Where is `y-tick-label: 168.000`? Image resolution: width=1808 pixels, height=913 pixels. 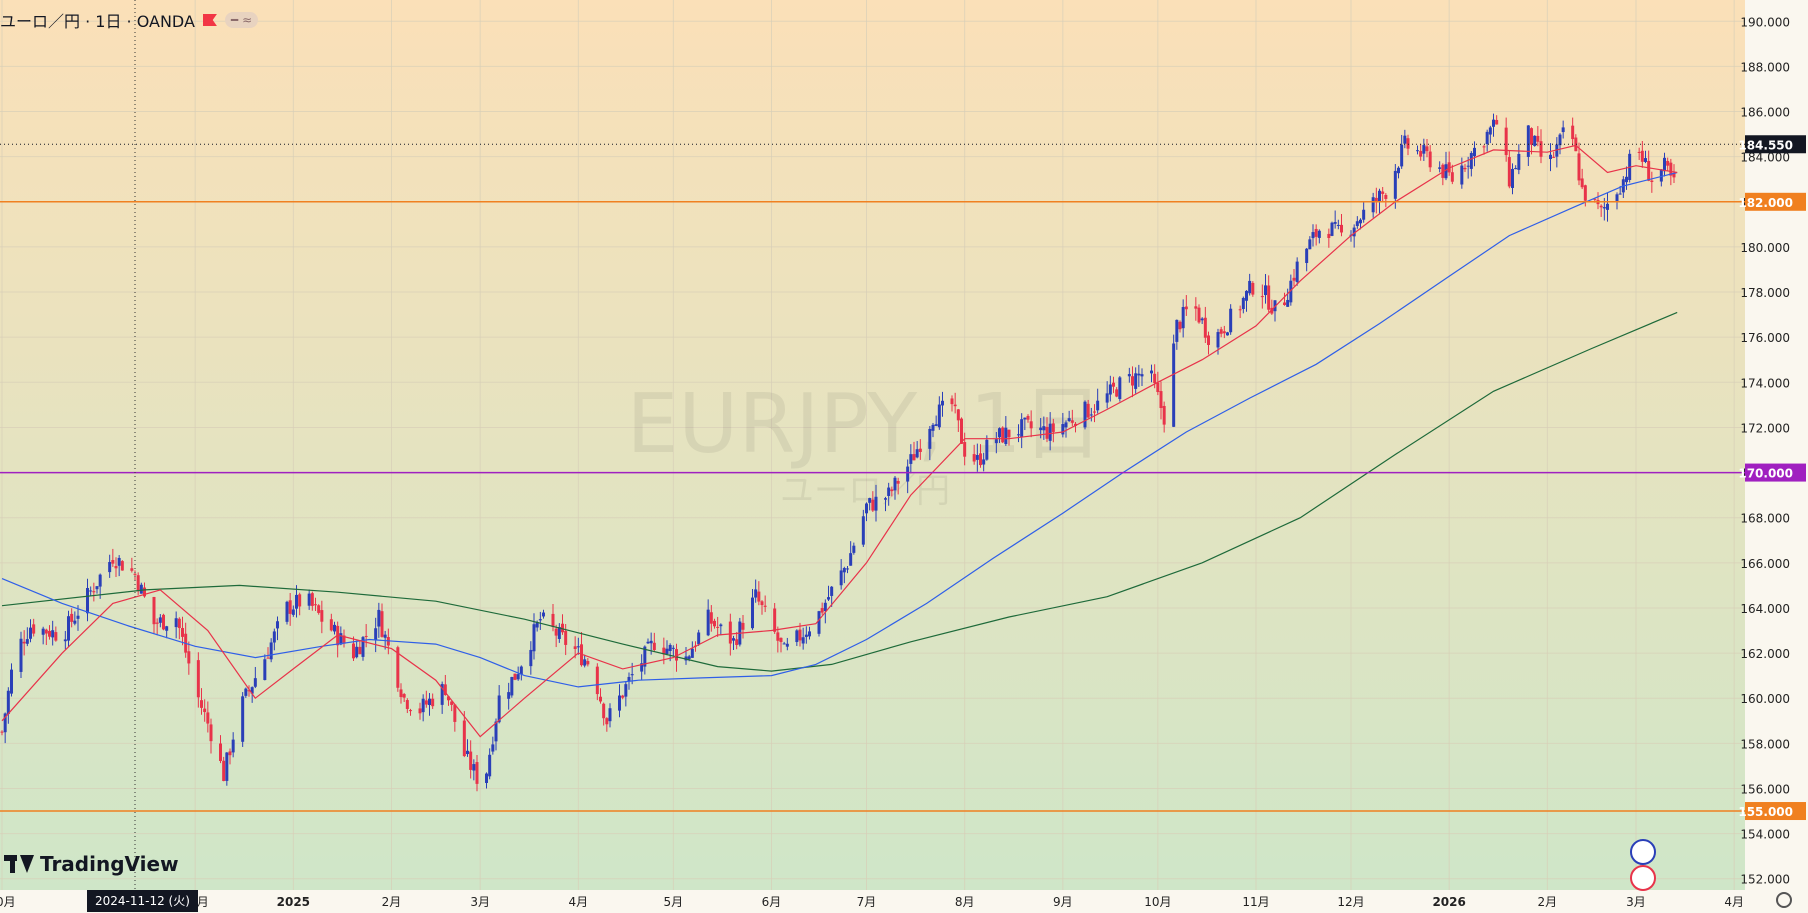
y-tick-label: 168.000 is located at coordinates (1765, 519).